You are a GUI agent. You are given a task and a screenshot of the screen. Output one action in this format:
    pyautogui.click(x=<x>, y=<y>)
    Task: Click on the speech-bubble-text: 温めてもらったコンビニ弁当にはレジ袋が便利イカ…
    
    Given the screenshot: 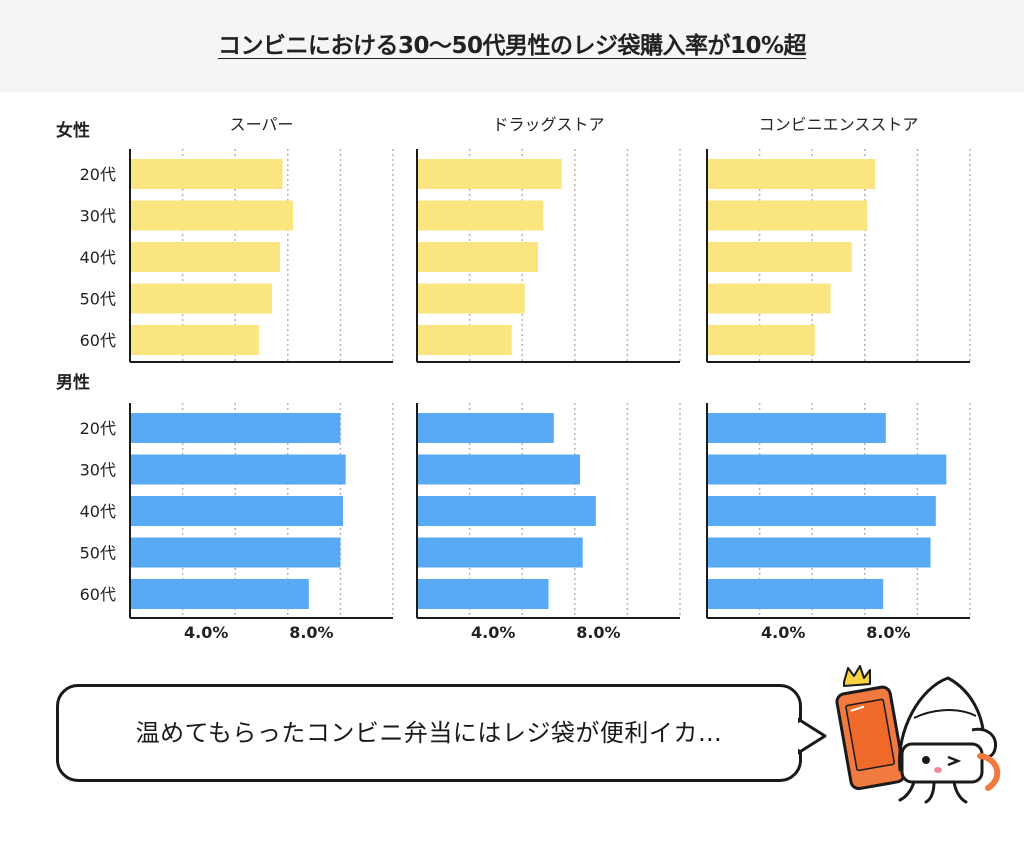 What is the action you would take?
    pyautogui.click(x=429, y=733)
    